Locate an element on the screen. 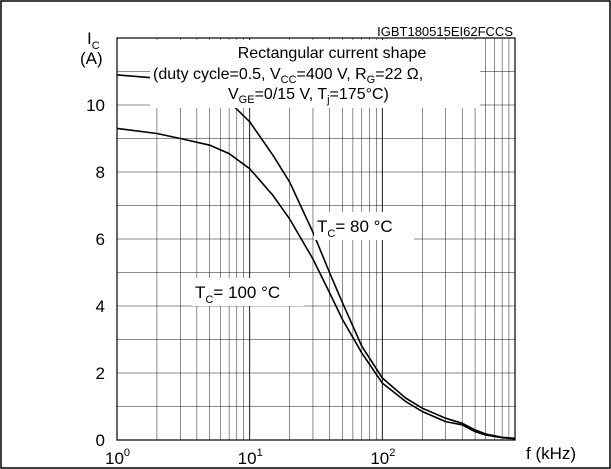  svg-text: TC= 100 °C is located at coordinates (237, 294).